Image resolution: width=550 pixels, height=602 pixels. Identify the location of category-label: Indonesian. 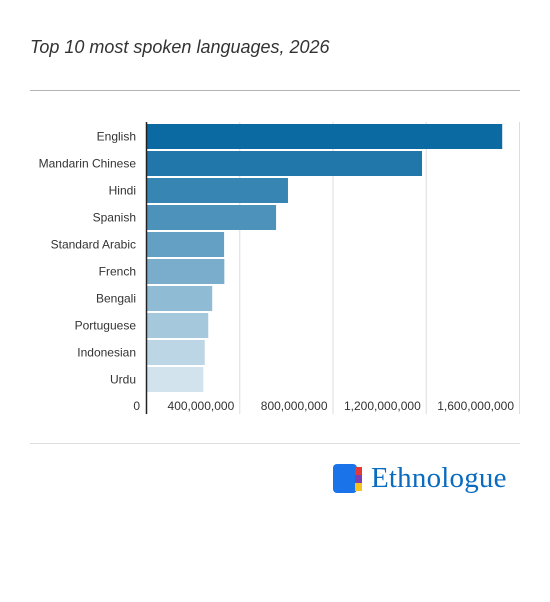
(106, 353).